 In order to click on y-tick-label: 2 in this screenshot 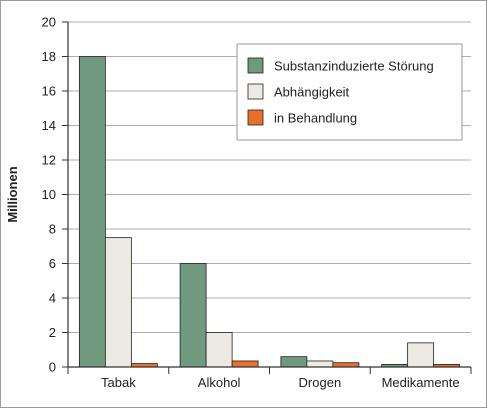, I will do `click(52, 332)`.